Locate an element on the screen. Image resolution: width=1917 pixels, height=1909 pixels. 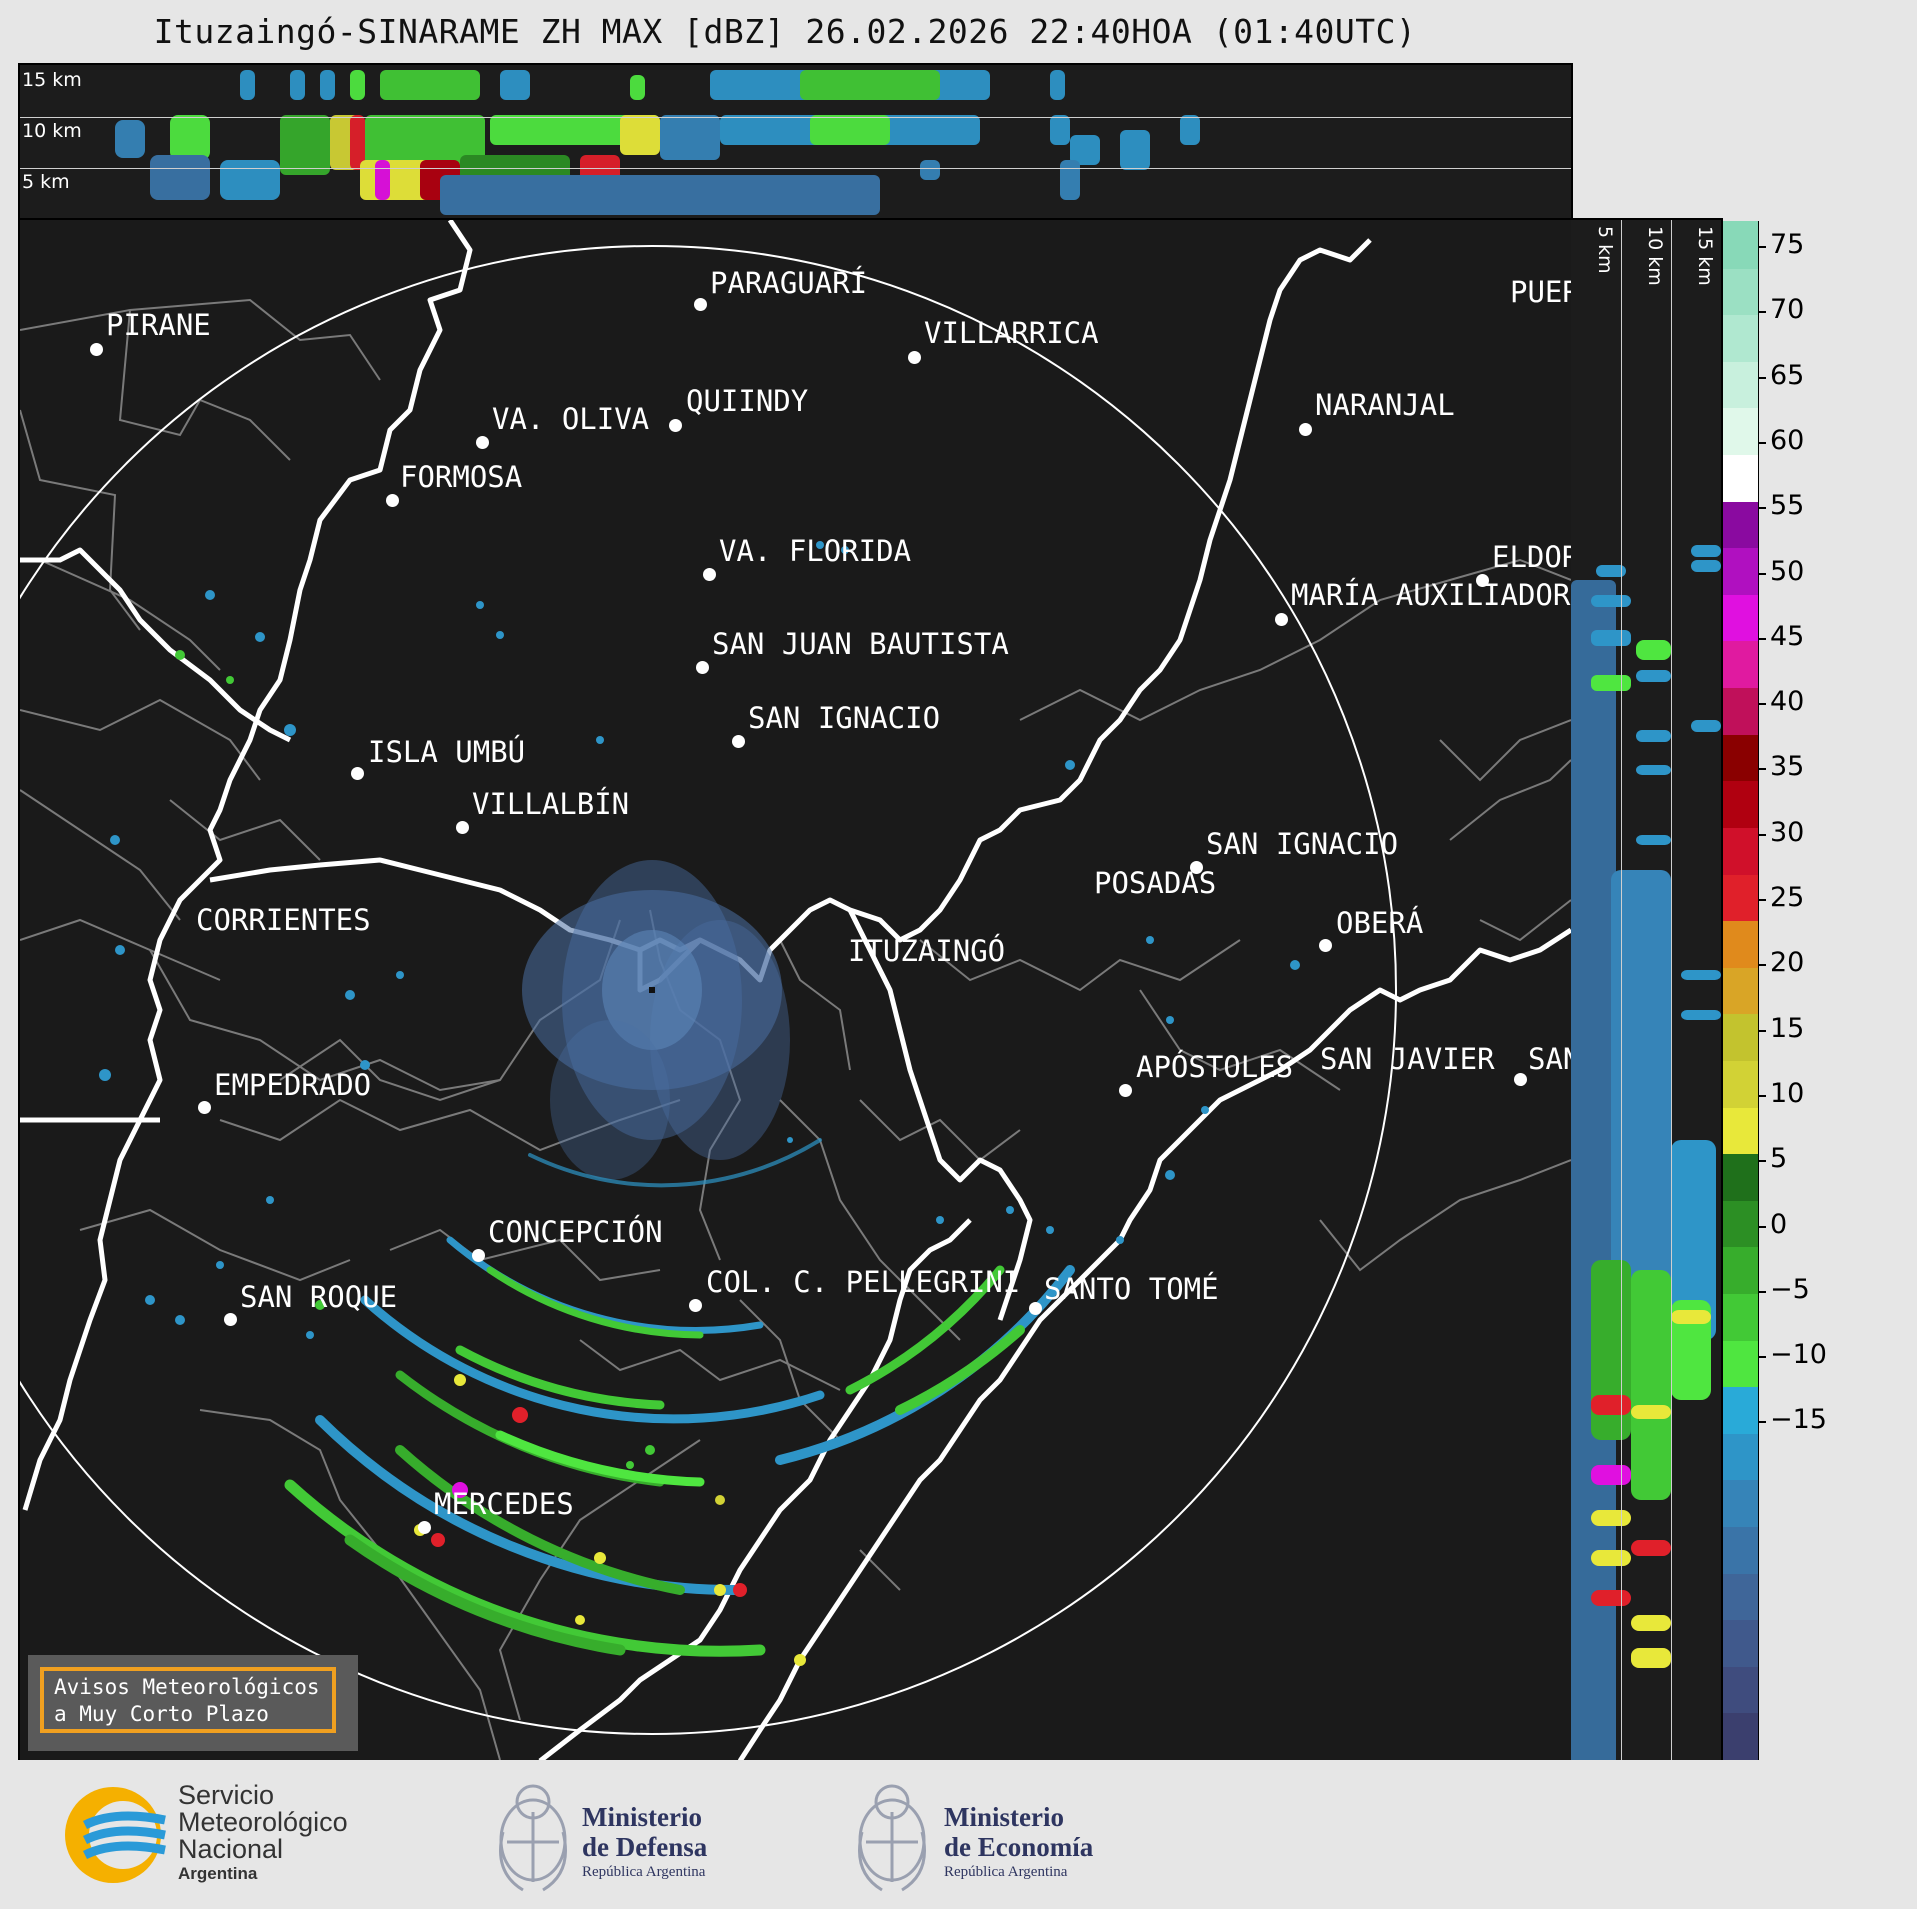
colorbar-tick-label: 30 is located at coordinates (1787, 832).